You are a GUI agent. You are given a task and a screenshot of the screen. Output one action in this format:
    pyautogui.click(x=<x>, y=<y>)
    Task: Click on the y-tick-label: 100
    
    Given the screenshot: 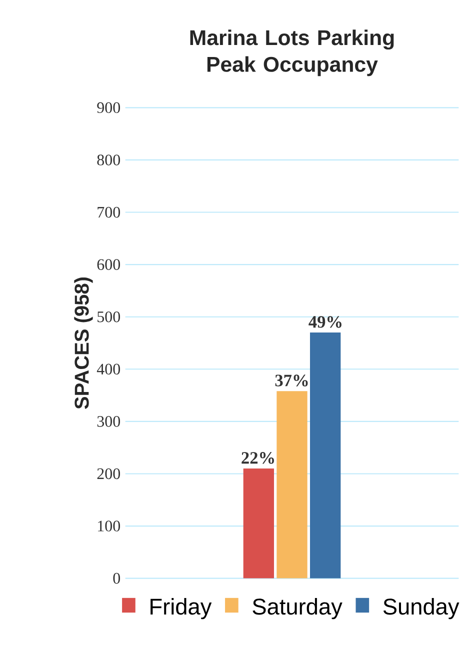 What is the action you would take?
    pyautogui.click(x=109, y=526)
    